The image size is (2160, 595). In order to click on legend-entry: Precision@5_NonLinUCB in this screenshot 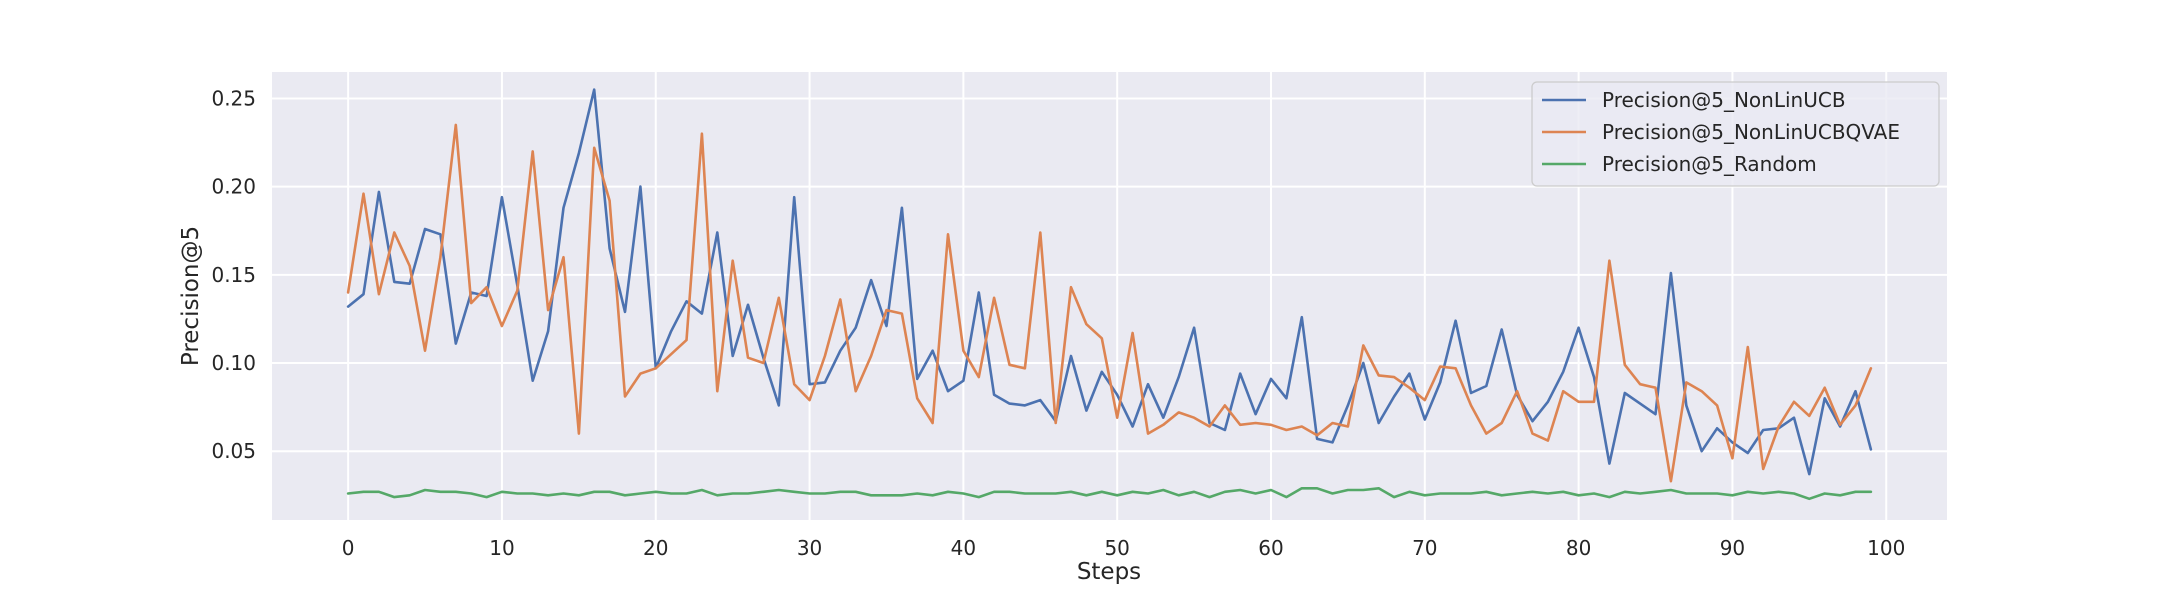, I will do `click(1724, 100)`.